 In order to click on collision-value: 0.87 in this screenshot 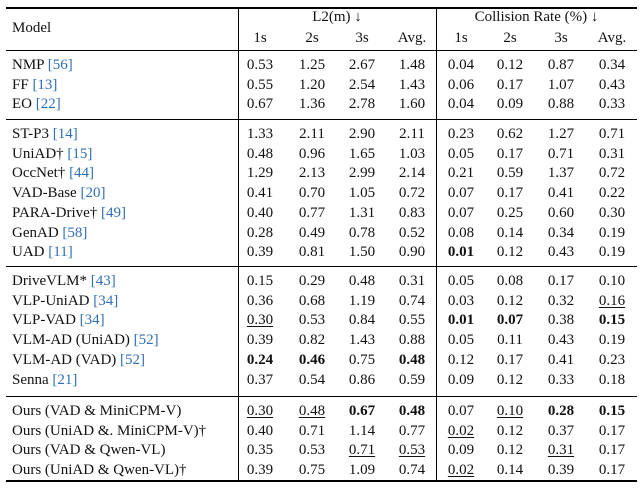, I will do `click(561, 65)`.